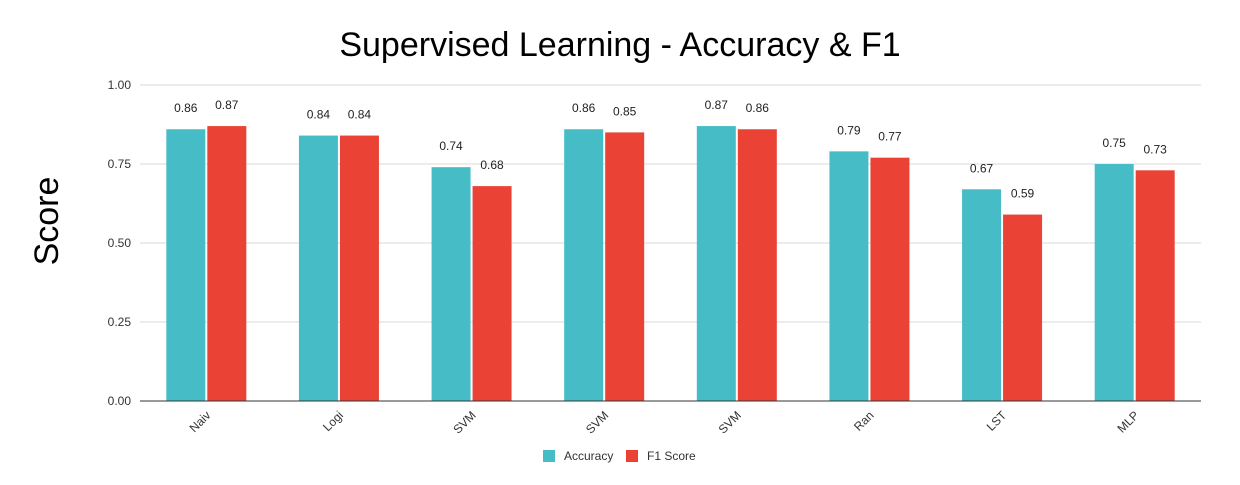  Describe the element at coordinates (588, 456) in the screenshot. I see `legend-label: Accuracy` at that location.